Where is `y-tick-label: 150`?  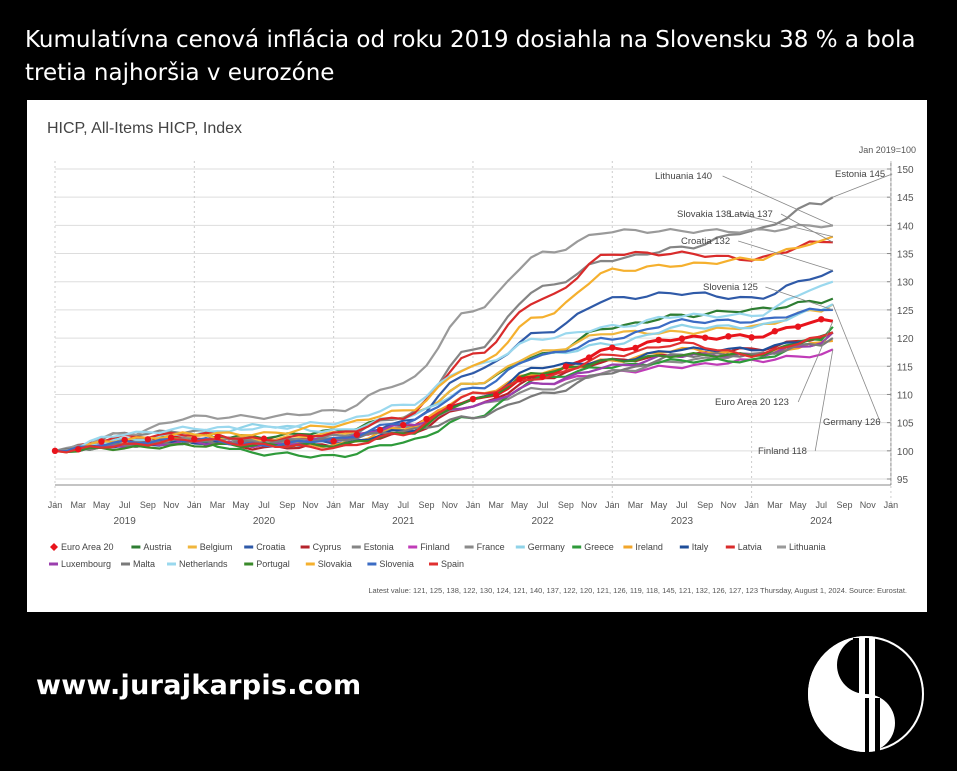 y-tick-label: 150 is located at coordinates (905, 170).